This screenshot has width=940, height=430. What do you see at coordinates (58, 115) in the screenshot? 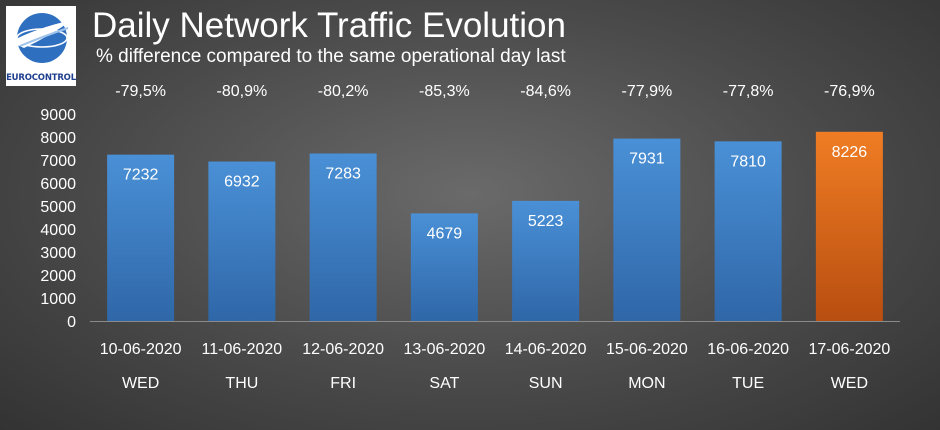
I see `y-tick-label: 9000` at bounding box center [58, 115].